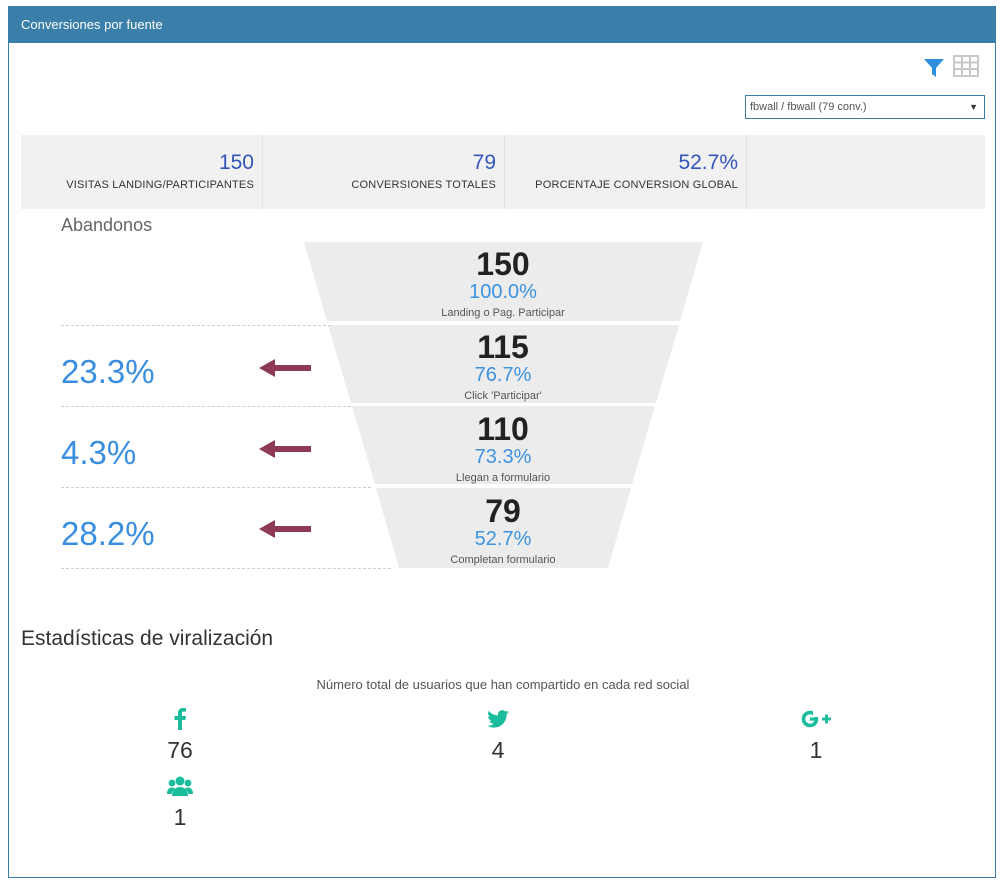 The image size is (1008, 884). Describe the element at coordinates (498, 719) in the screenshot. I see `twitter-icon` at that location.